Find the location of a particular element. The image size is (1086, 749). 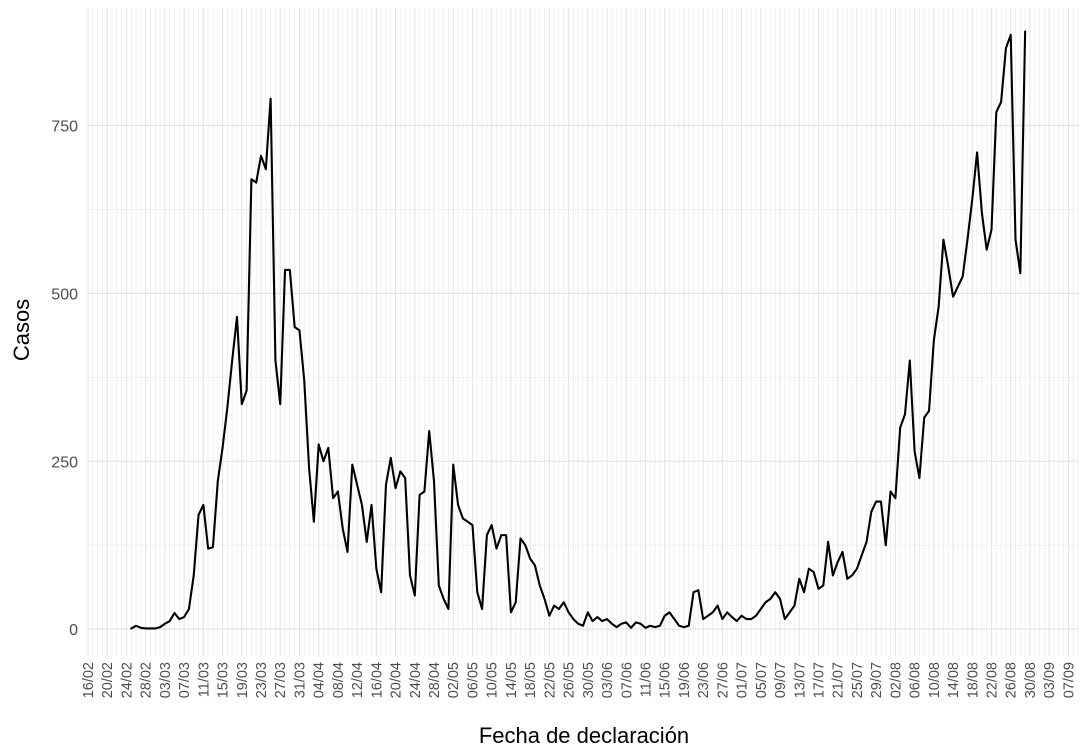

x-tick-label: 30/05 is located at coordinates (589, 680).